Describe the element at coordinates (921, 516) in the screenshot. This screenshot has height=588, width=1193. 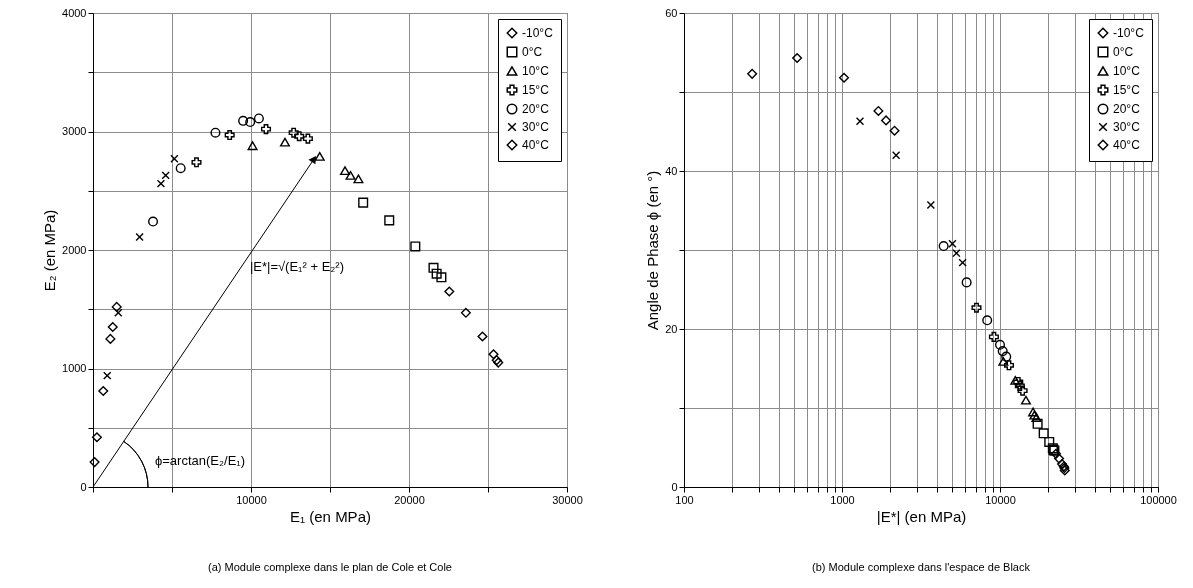
I see `x-axis-title: |E*| (en MPa)` at that location.